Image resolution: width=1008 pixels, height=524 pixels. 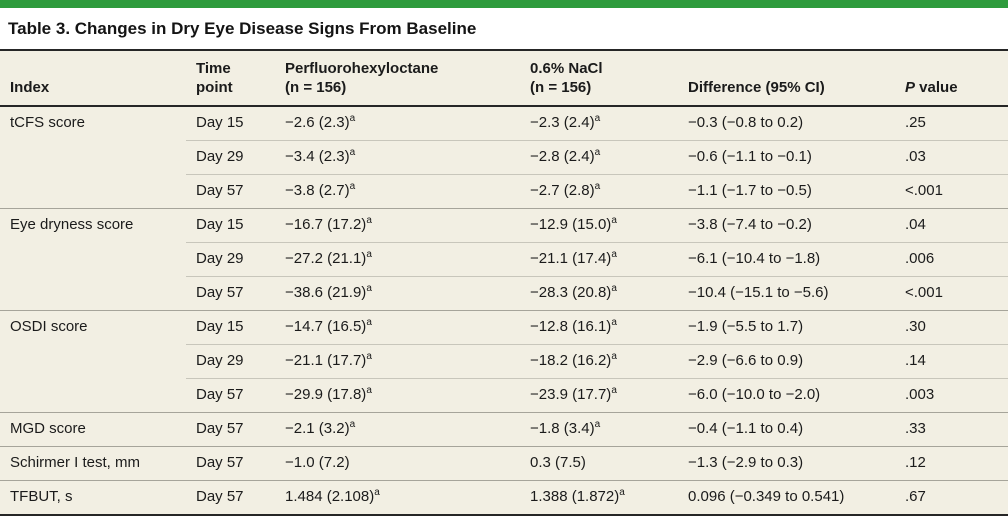 What do you see at coordinates (599, 361) in the screenshot?
I see `cell-nacl: −18.2 (16.2)a` at bounding box center [599, 361].